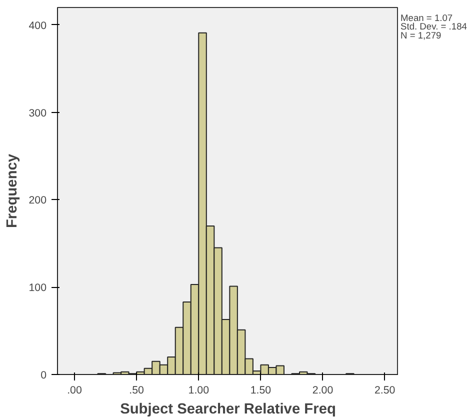  Describe the element at coordinates (37, 26) in the screenshot. I see `y-tick-label: 400` at that location.